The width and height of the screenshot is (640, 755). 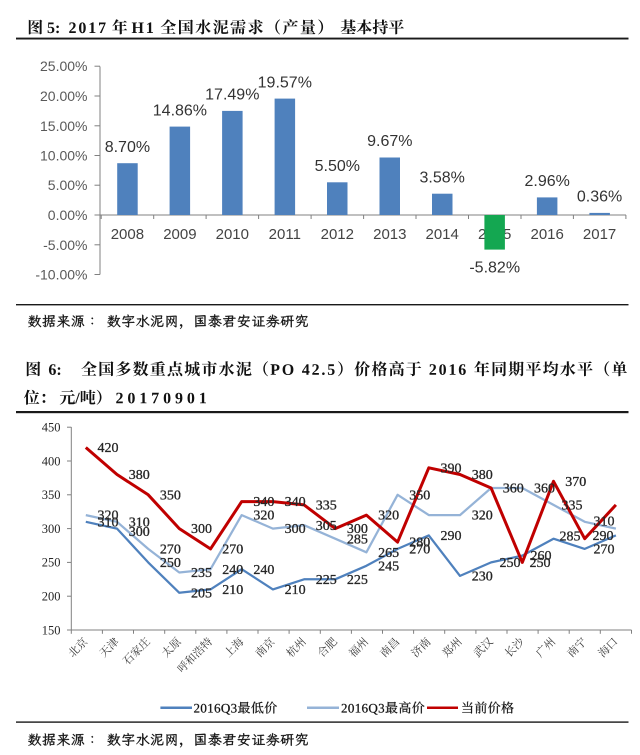 What do you see at coordinates (599, 197) in the screenshot?
I see `svg-text: 0.36%` at bounding box center [599, 197].